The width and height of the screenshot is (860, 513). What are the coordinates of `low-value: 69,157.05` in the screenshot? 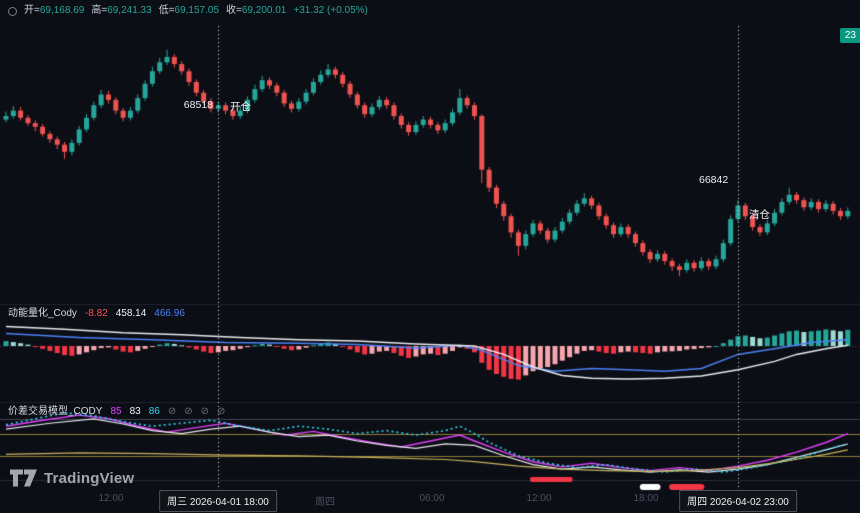 It's located at (197, 10).